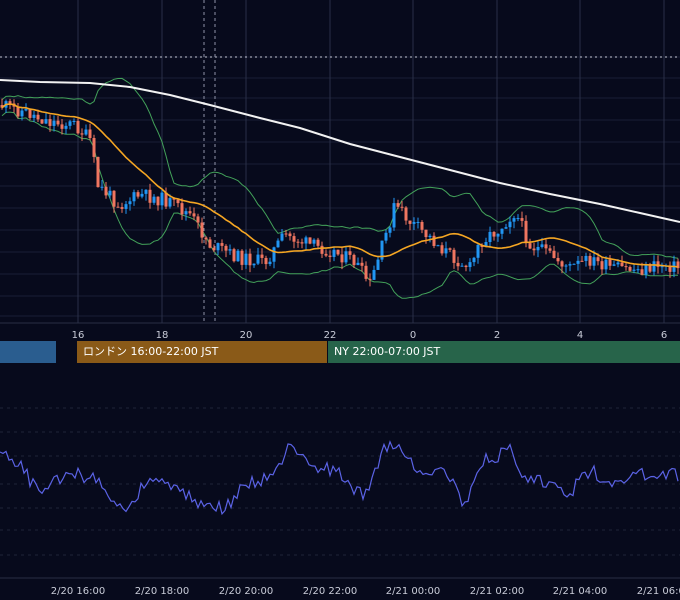 The height and width of the screenshot is (600, 680). I want to click on oscillator-x-tick-label: 2/20 16:00, so click(78, 591).